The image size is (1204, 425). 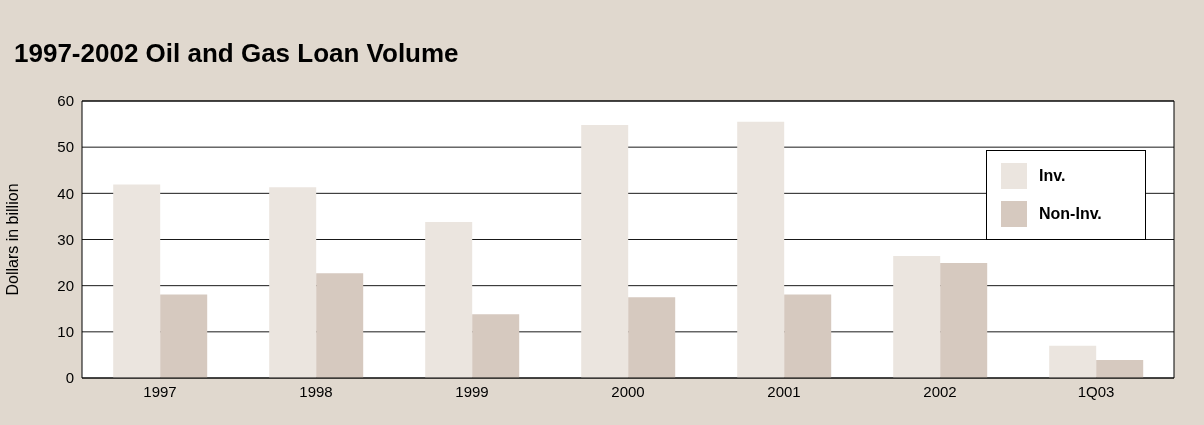 What do you see at coordinates (65, 239) in the screenshot?
I see `y-tick-label: 30` at bounding box center [65, 239].